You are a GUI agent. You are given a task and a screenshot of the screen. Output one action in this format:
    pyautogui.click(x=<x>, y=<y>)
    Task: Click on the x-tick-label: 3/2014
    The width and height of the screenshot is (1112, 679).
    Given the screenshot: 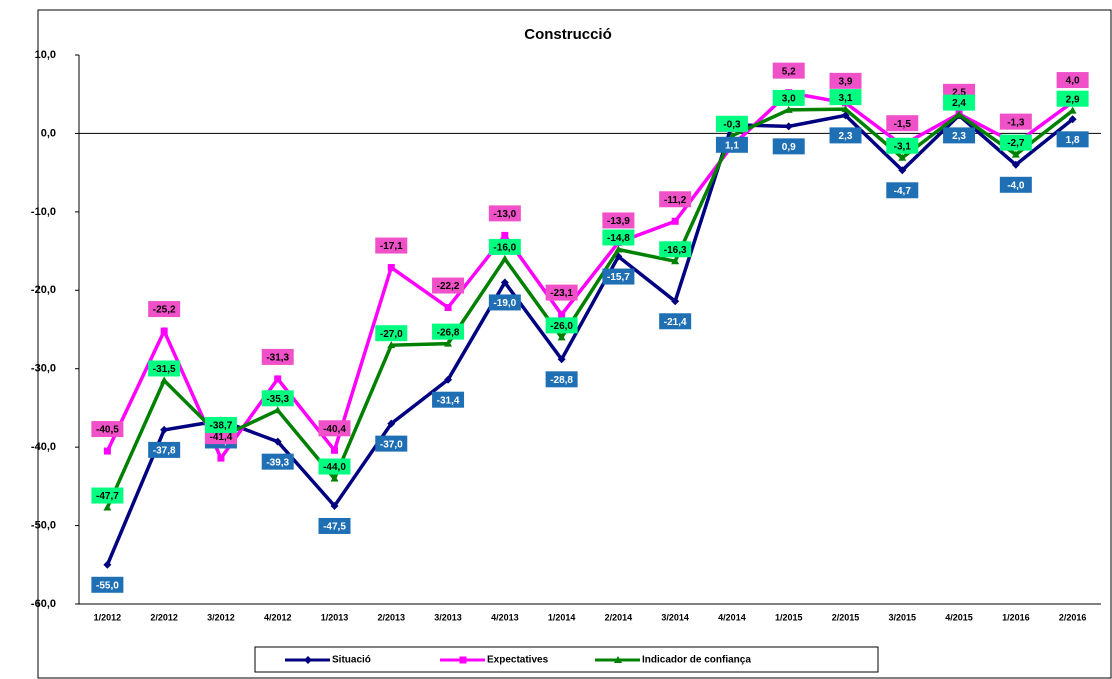 What is the action you would take?
    pyautogui.click(x=675, y=617)
    